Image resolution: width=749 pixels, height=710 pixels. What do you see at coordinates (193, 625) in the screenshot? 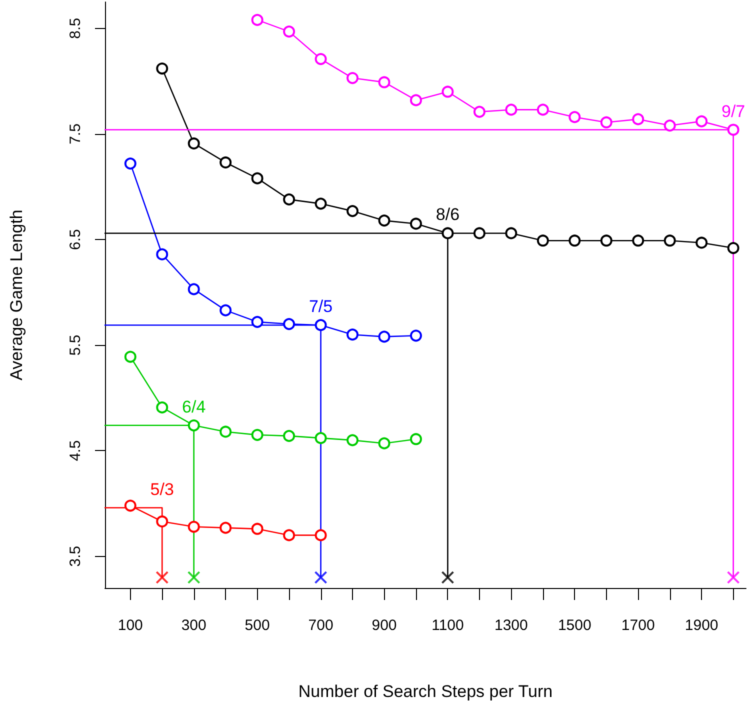
I see `x-tick-label: 300` at bounding box center [193, 625].